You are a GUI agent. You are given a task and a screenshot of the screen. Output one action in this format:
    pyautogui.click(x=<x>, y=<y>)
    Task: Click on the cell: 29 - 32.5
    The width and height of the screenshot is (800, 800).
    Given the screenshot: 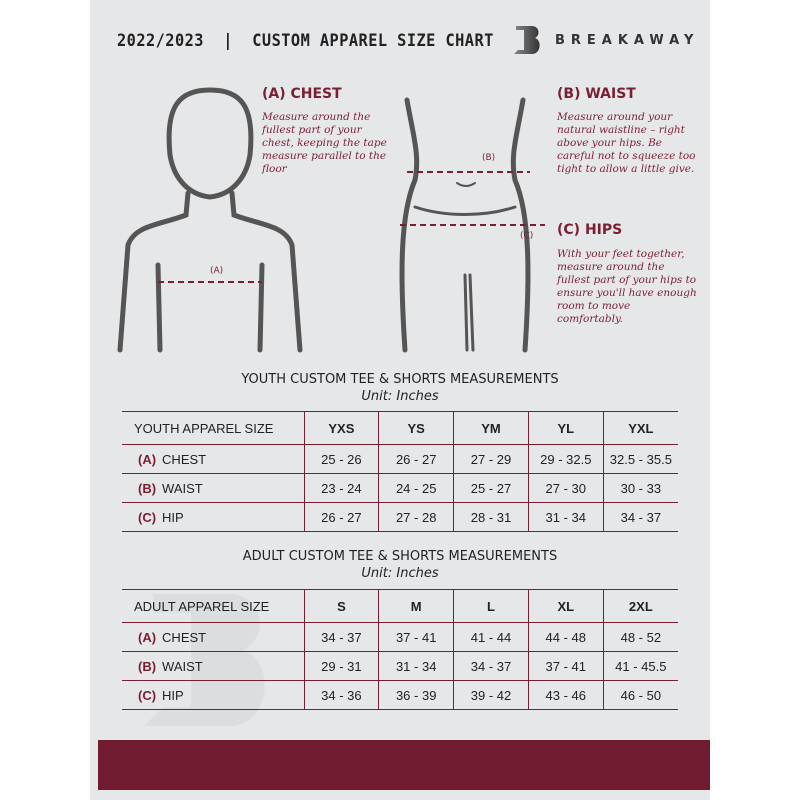 What is the action you would take?
    pyautogui.click(x=565, y=459)
    